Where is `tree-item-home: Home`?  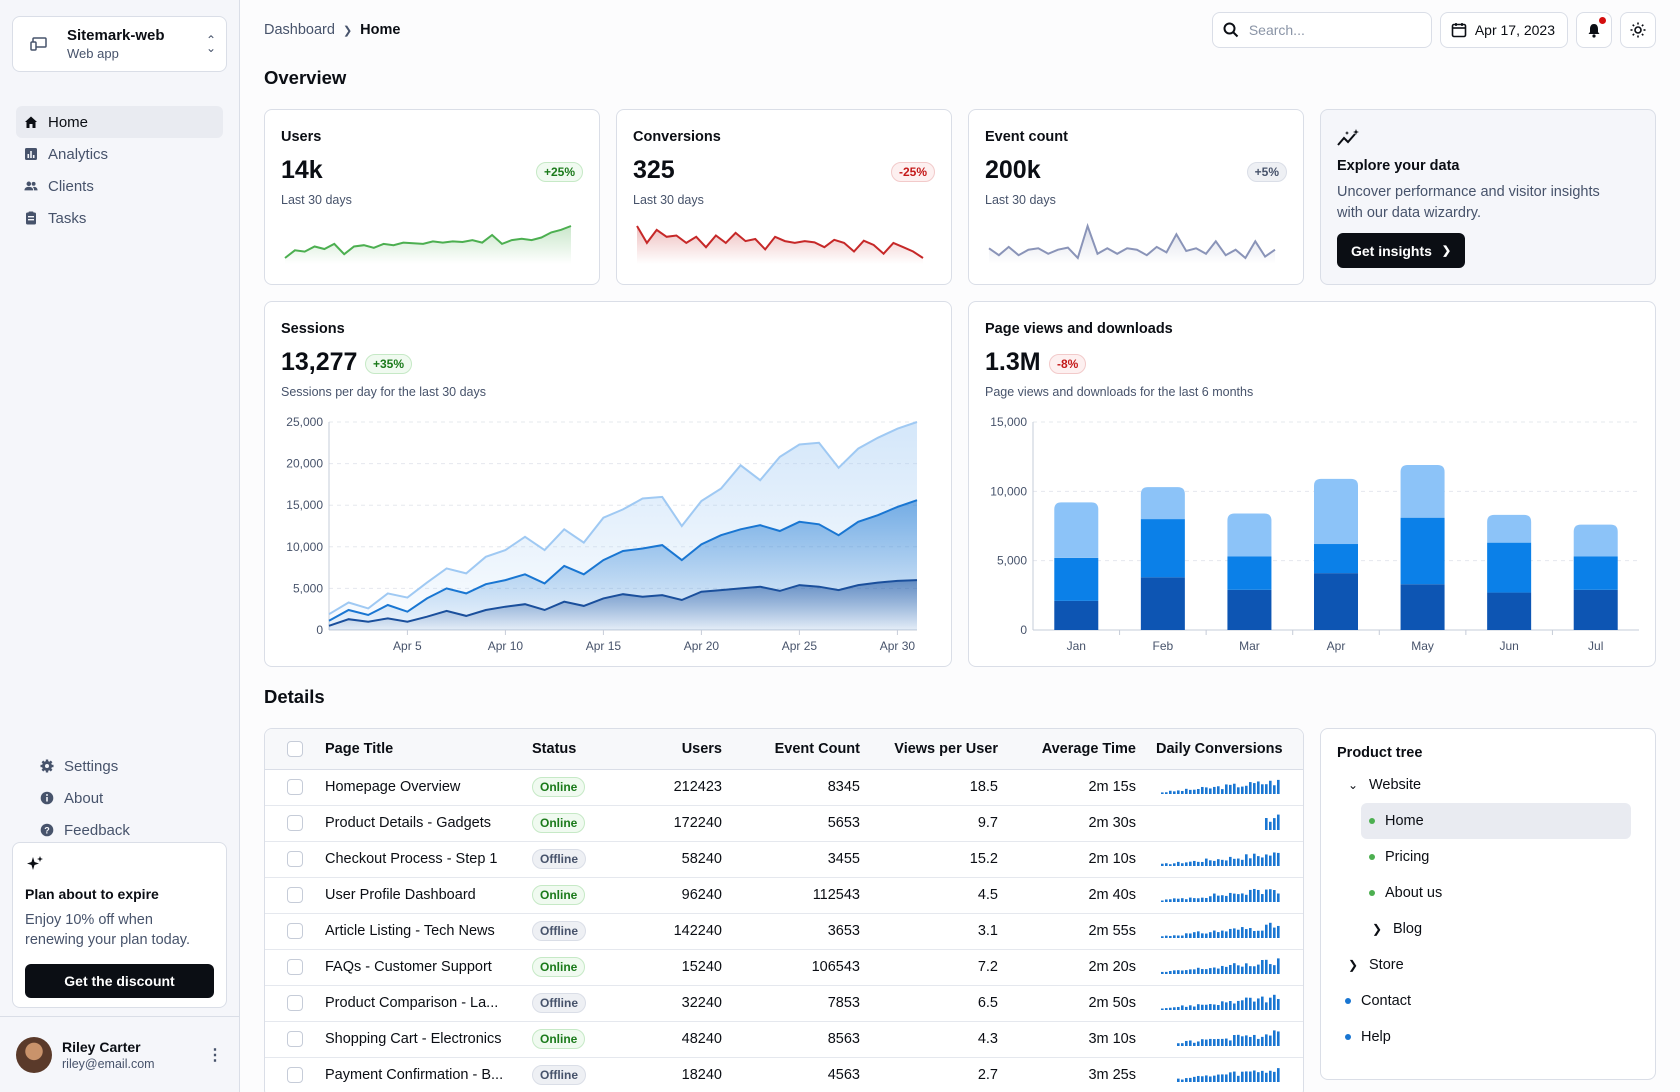 tree-item-home: Home is located at coordinates (1496, 821).